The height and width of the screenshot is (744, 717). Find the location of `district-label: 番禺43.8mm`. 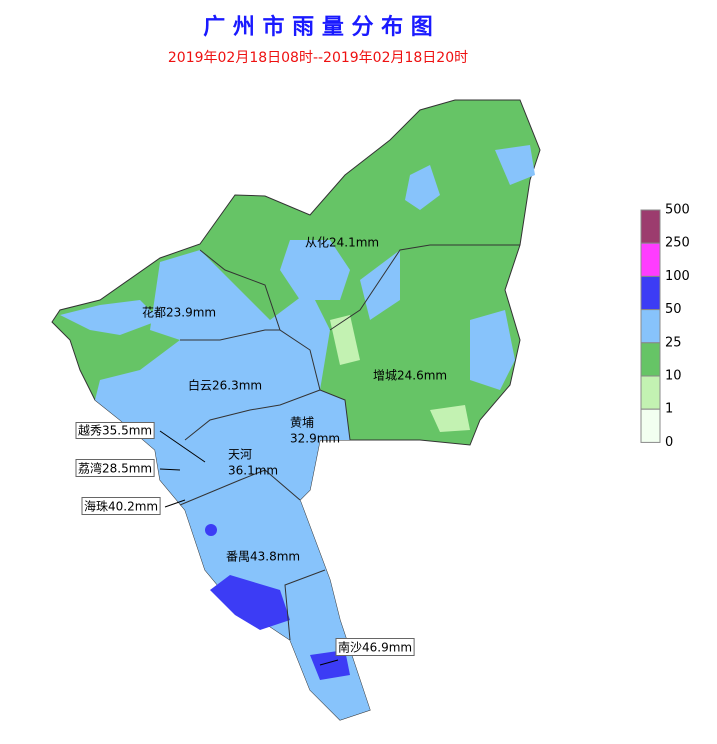

district-label: 番禺43.8mm is located at coordinates (263, 557).